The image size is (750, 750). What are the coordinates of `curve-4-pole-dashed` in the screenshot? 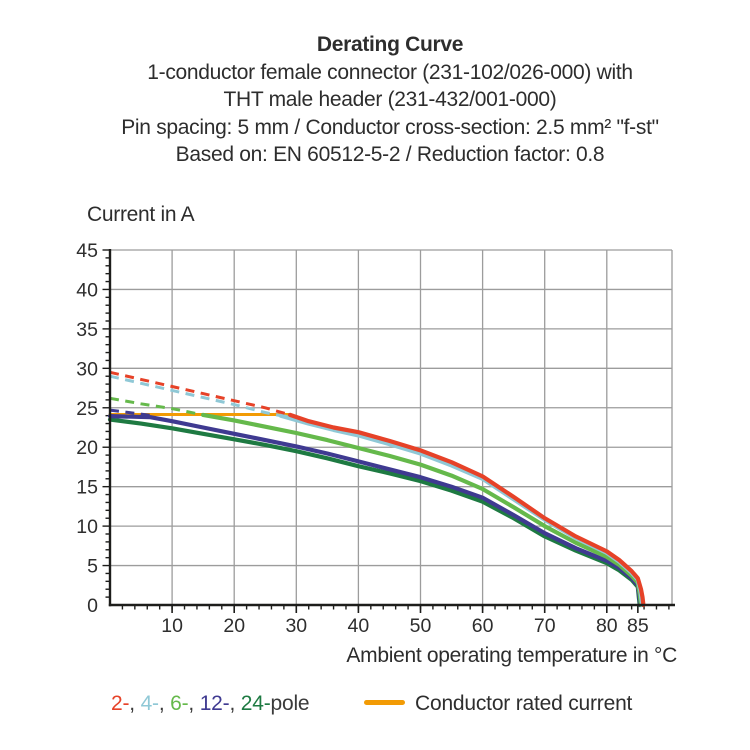 It's located at (195, 396).